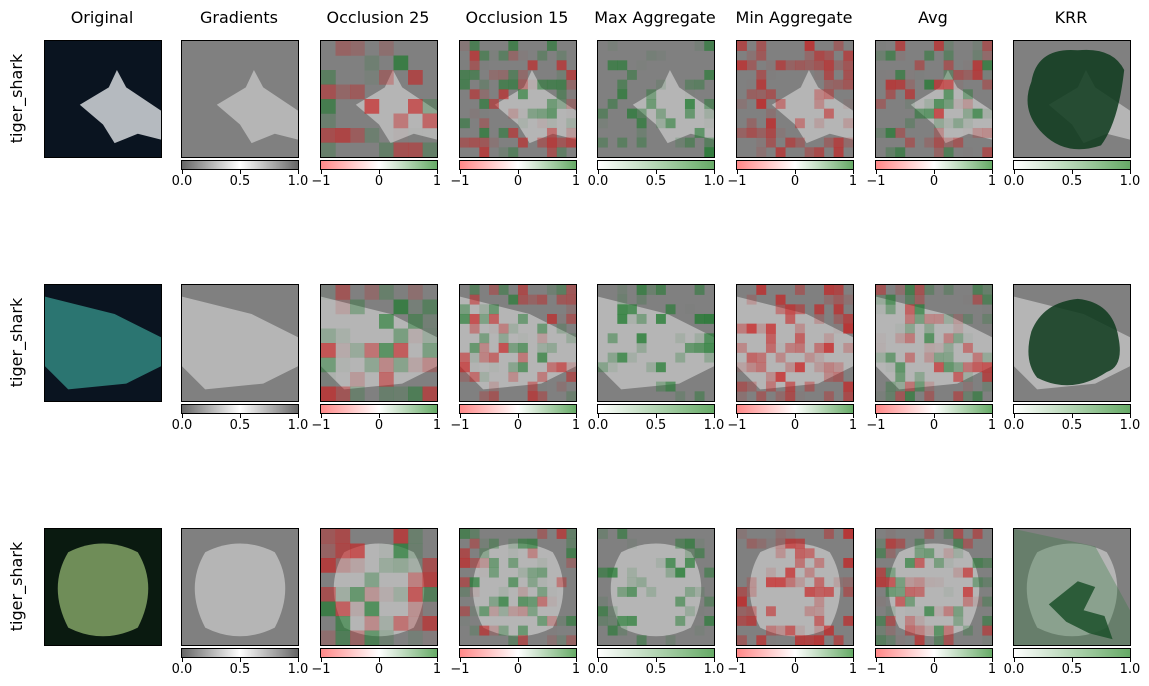 Image resolution: width=1149 pixels, height=686 pixels. Describe the element at coordinates (1014, 669) in the screenshot. I see `colorbar-tick-label: 0.0` at that location.